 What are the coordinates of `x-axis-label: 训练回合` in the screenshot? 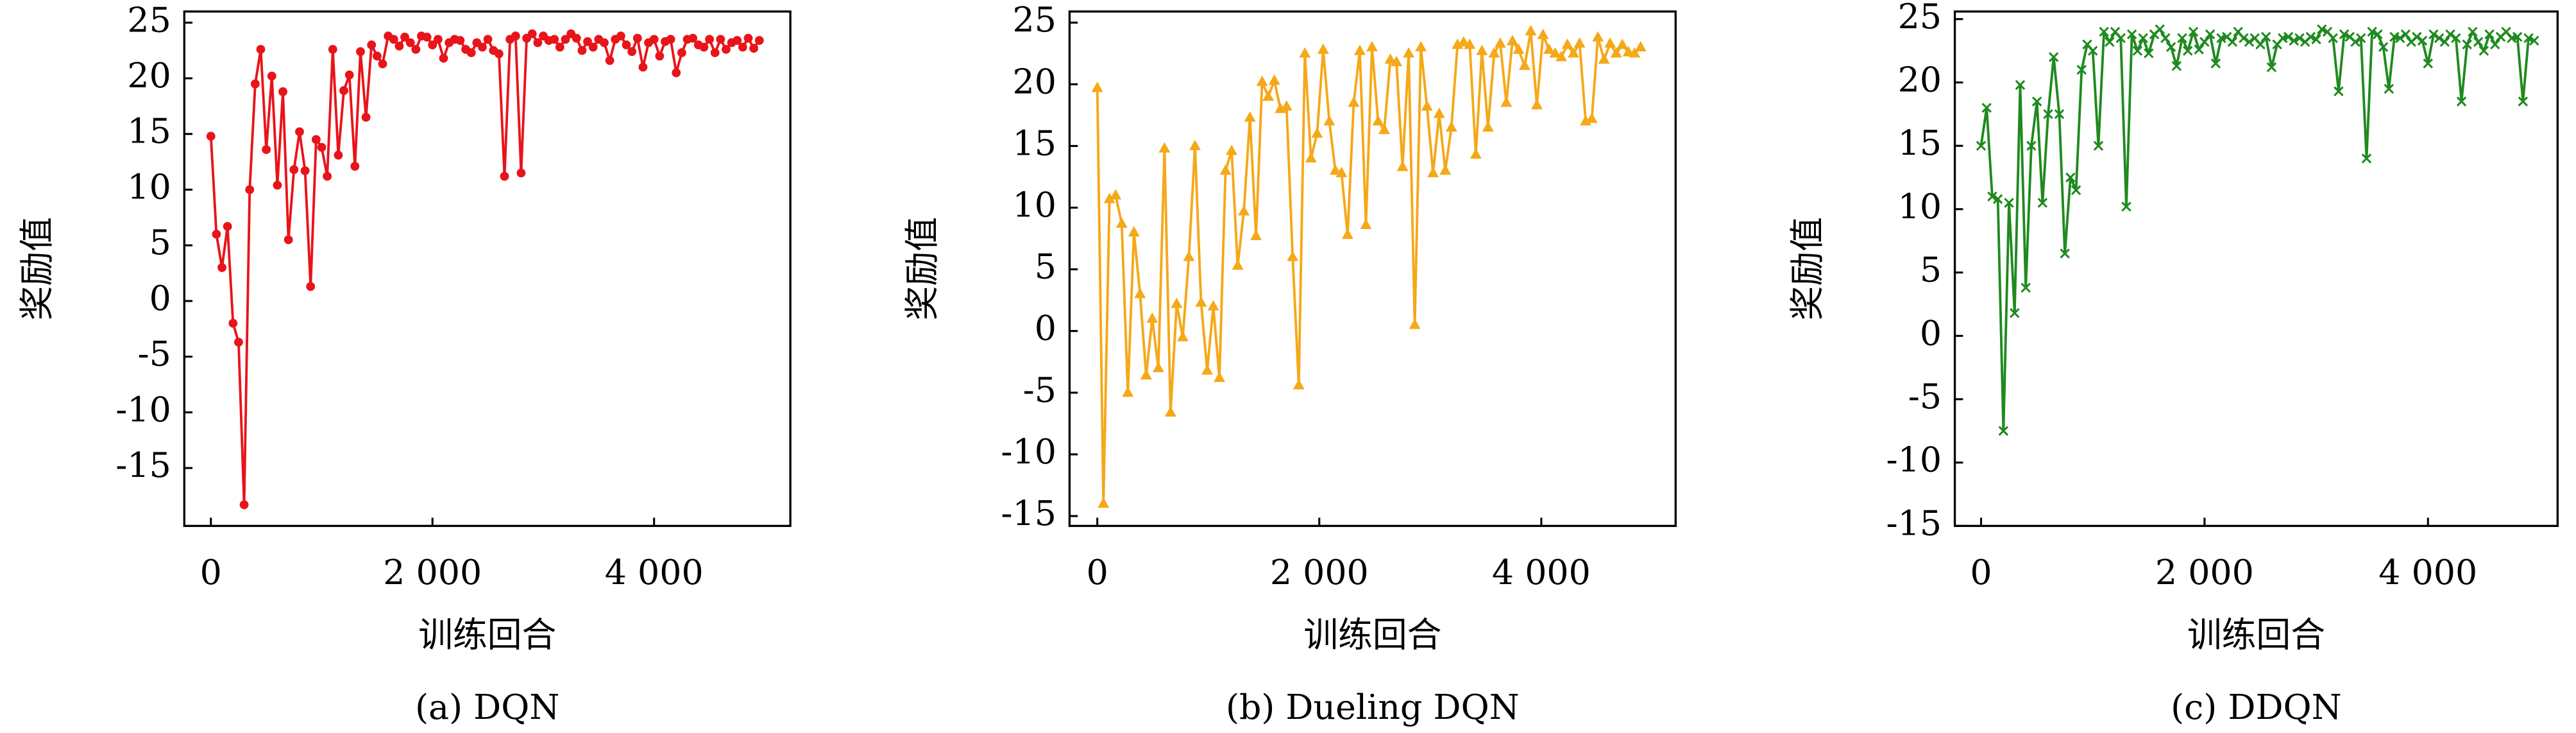 It's located at (2256, 634).